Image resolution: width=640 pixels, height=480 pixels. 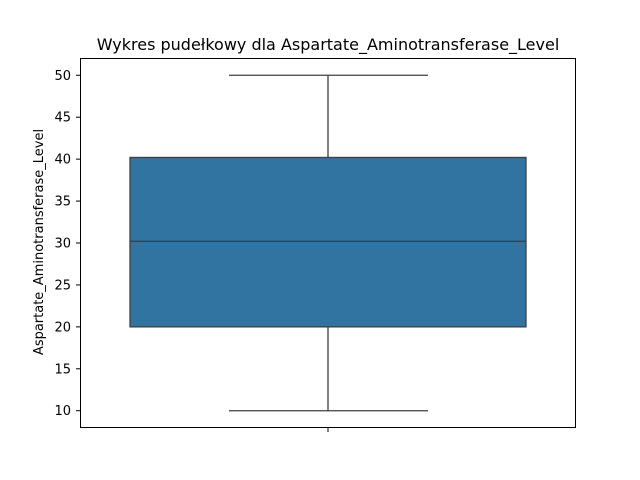 What do you see at coordinates (62, 244) in the screenshot?
I see `y-tick-label: 30` at bounding box center [62, 244].